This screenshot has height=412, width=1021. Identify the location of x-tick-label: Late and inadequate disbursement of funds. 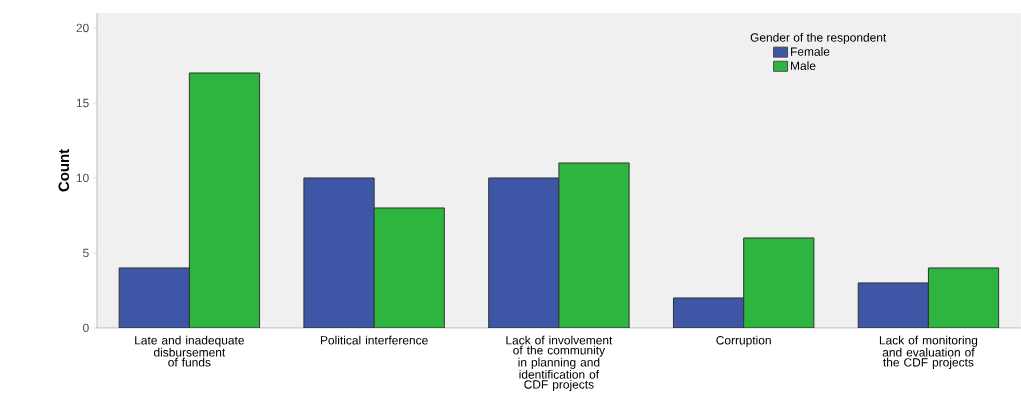
(189, 351).